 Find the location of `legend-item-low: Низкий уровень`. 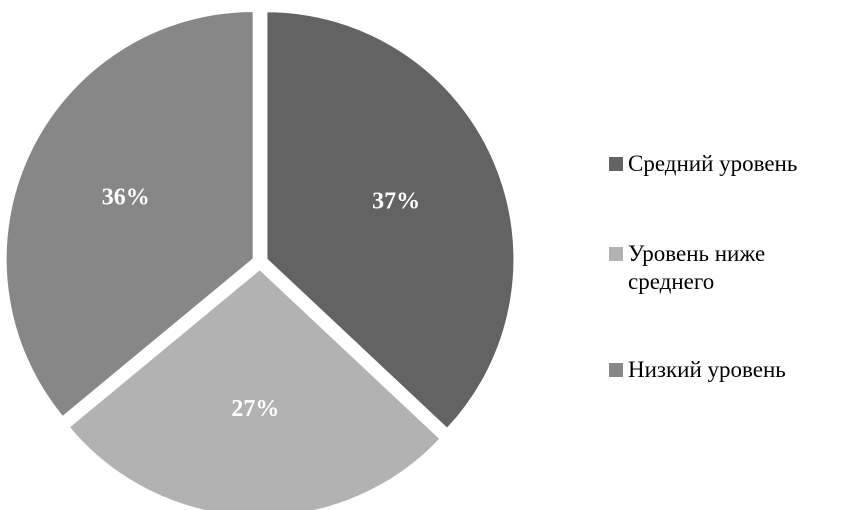

legend-item-low: Низкий уровень is located at coordinates (734, 370).